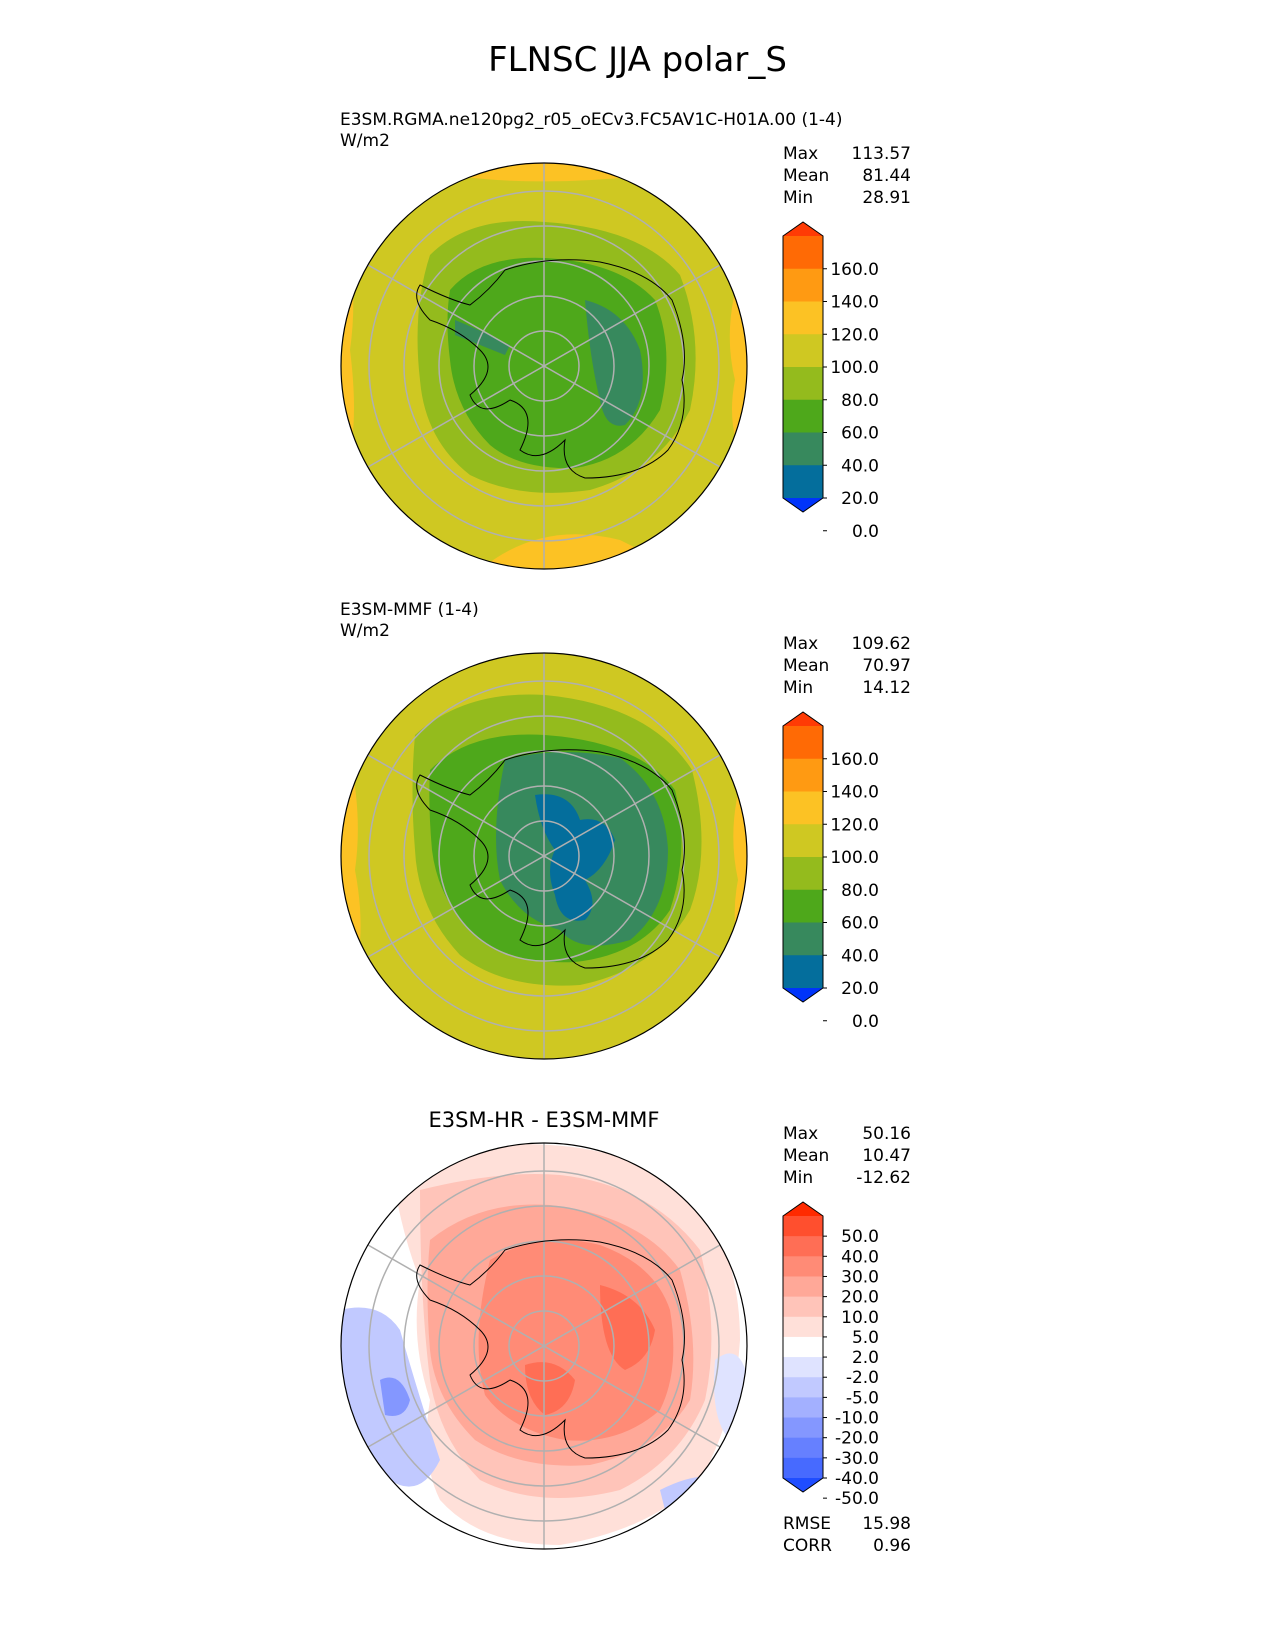 The height and width of the screenshot is (1650, 1275). Describe the element at coordinates (881, 644) in the screenshot. I see `stat-value: 109.62` at that location.